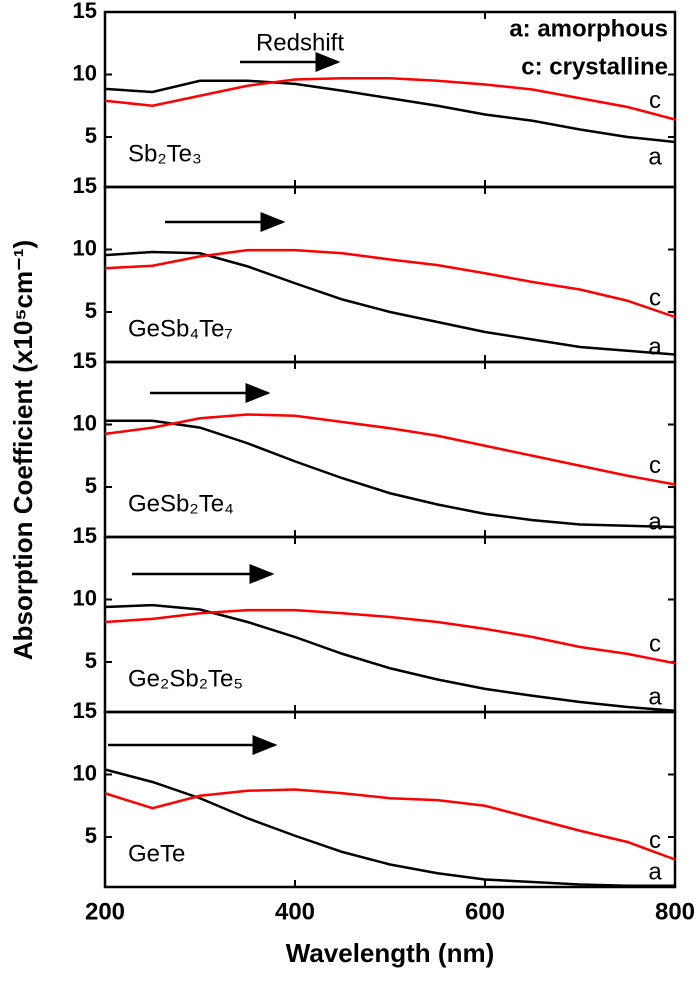 This screenshot has width=700, height=983. I want to click on panel-label: Ge₂Sb₂Te₅, so click(185, 678).